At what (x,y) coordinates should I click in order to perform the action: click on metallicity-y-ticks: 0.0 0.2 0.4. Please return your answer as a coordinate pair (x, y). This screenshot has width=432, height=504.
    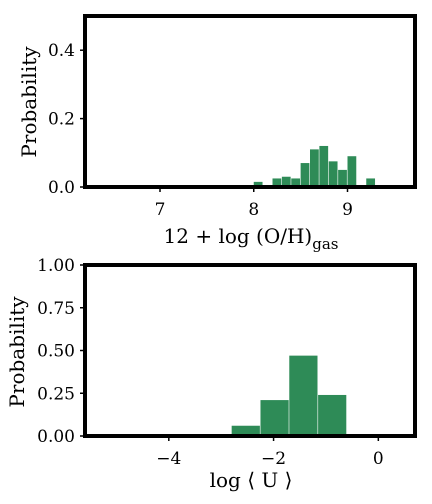
    Looking at the image, I should click on (66, 119).